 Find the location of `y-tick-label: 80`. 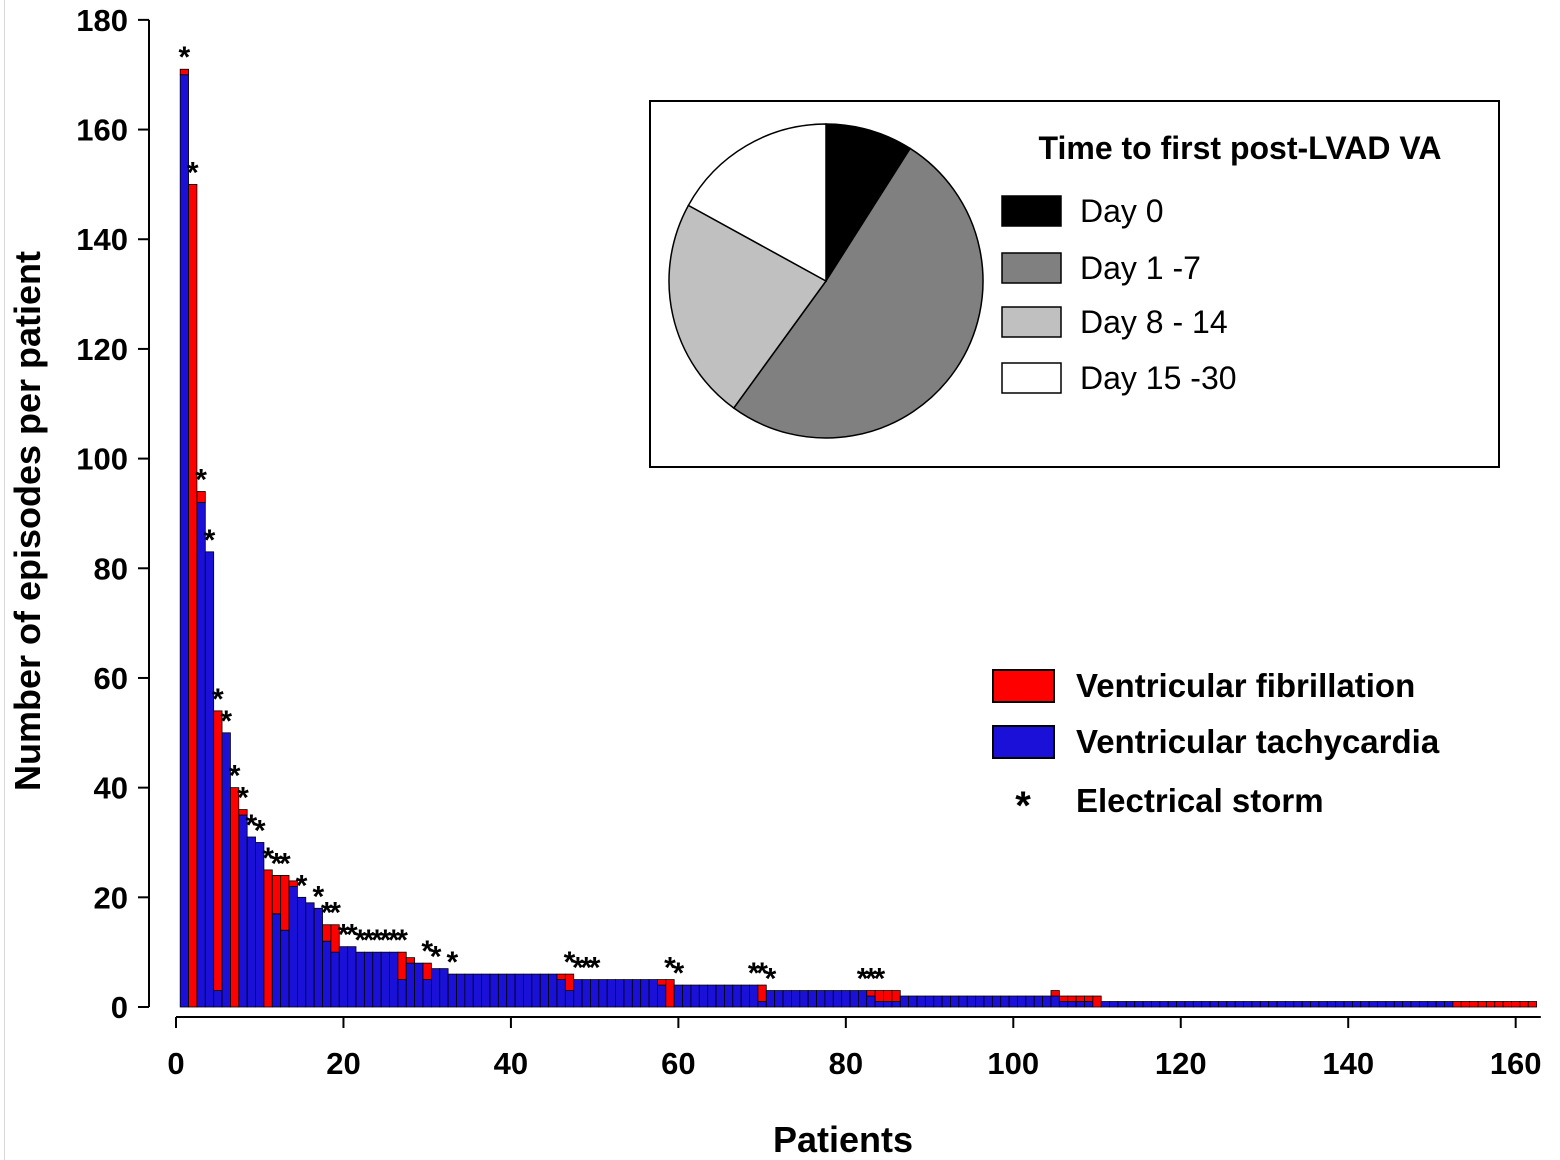

y-tick-label: 80 is located at coordinates (111, 568).